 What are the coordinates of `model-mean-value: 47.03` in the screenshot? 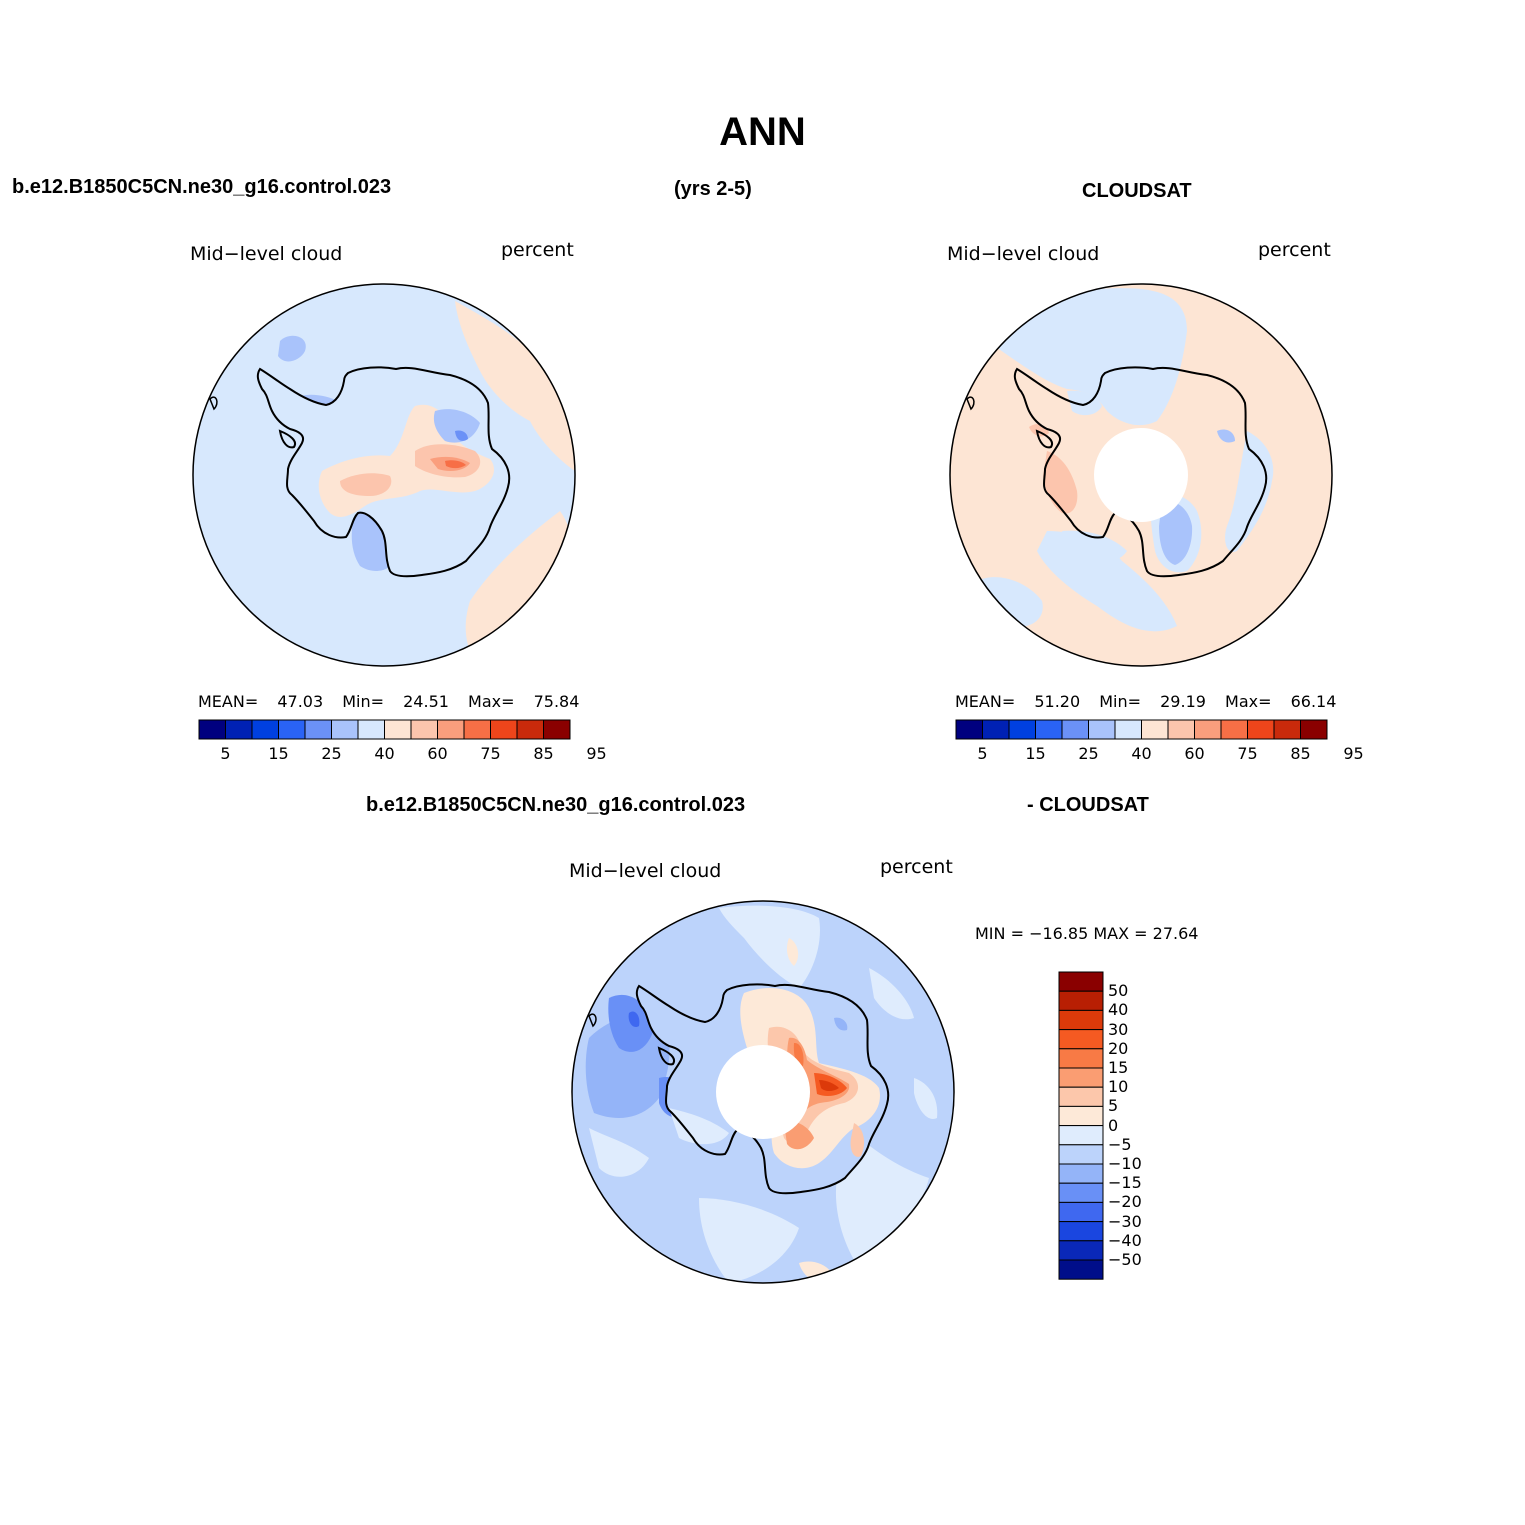 It's located at (300, 701).